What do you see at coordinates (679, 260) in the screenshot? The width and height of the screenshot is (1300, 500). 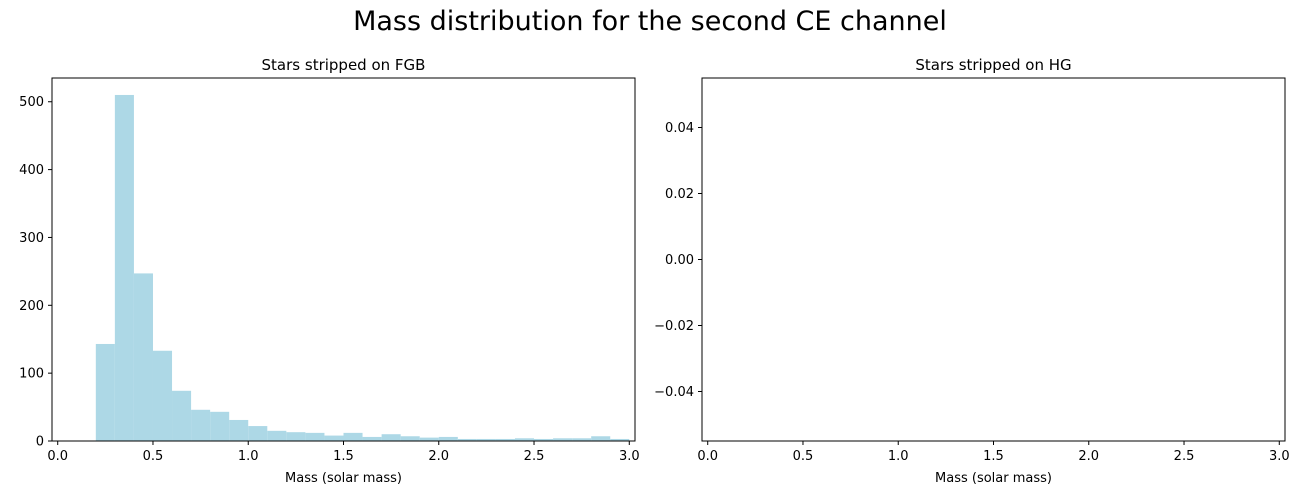 I see `y-tick-label: 0.00` at bounding box center [679, 260].